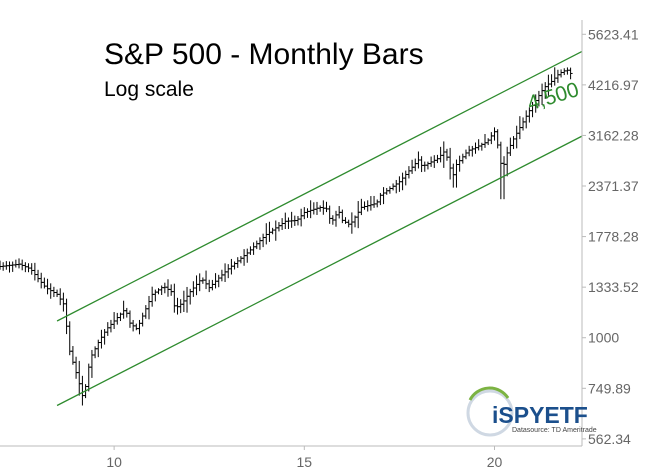 Image resolution: width=650 pixels, height=473 pixels. I want to click on y-tick-label: 1778.28, so click(613, 237).